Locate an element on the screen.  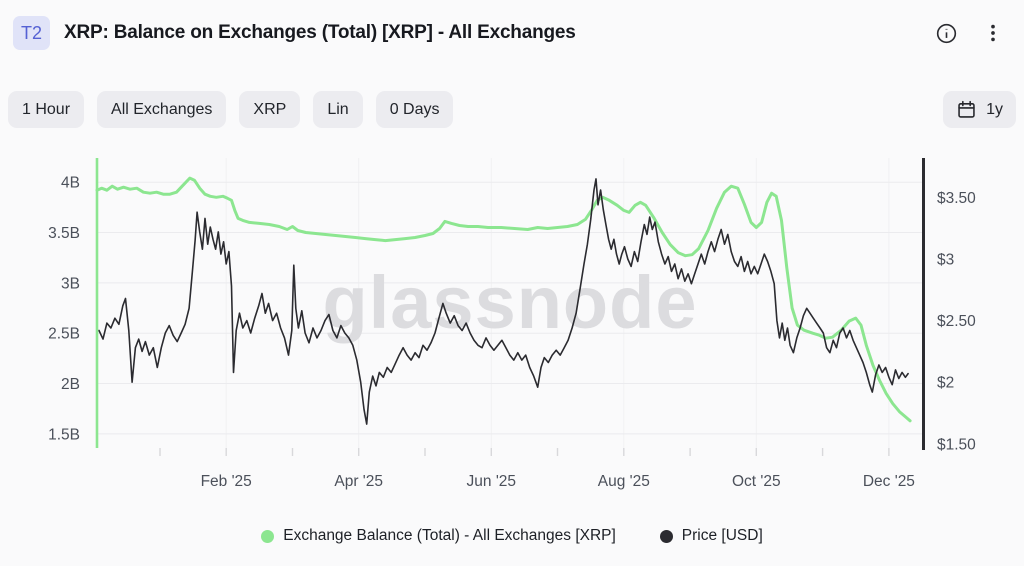
watermark-text: glassnode is located at coordinates (510, 302).